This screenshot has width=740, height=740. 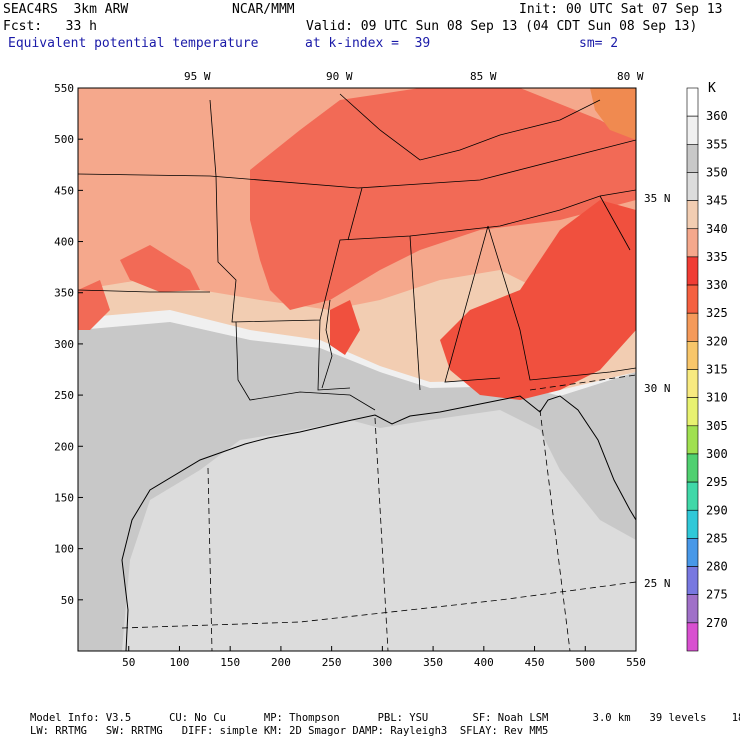 I want to click on x-tick-label: 500, so click(x=585, y=662).